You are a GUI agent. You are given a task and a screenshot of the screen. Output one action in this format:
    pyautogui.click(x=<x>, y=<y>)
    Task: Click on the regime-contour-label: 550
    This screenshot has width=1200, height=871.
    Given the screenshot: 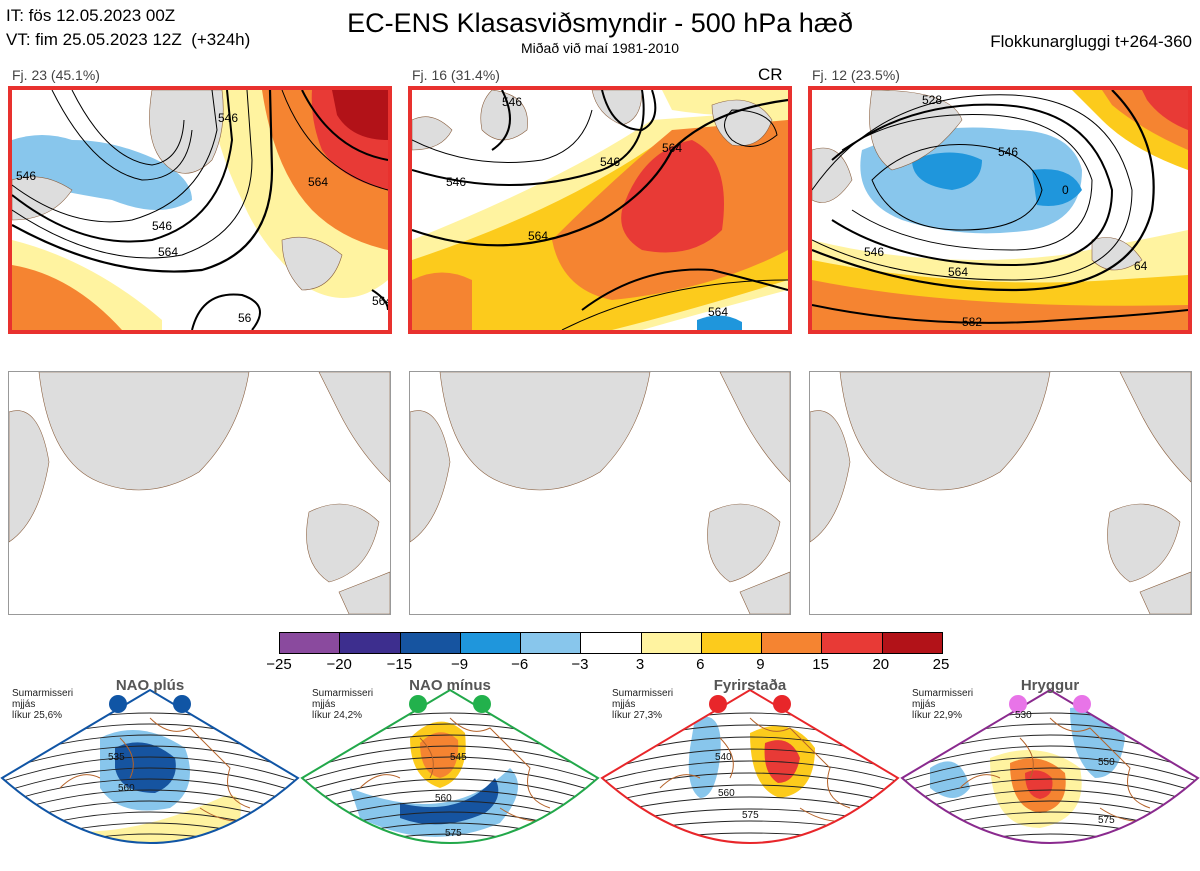 What is the action you would take?
    pyautogui.click(x=1106, y=762)
    